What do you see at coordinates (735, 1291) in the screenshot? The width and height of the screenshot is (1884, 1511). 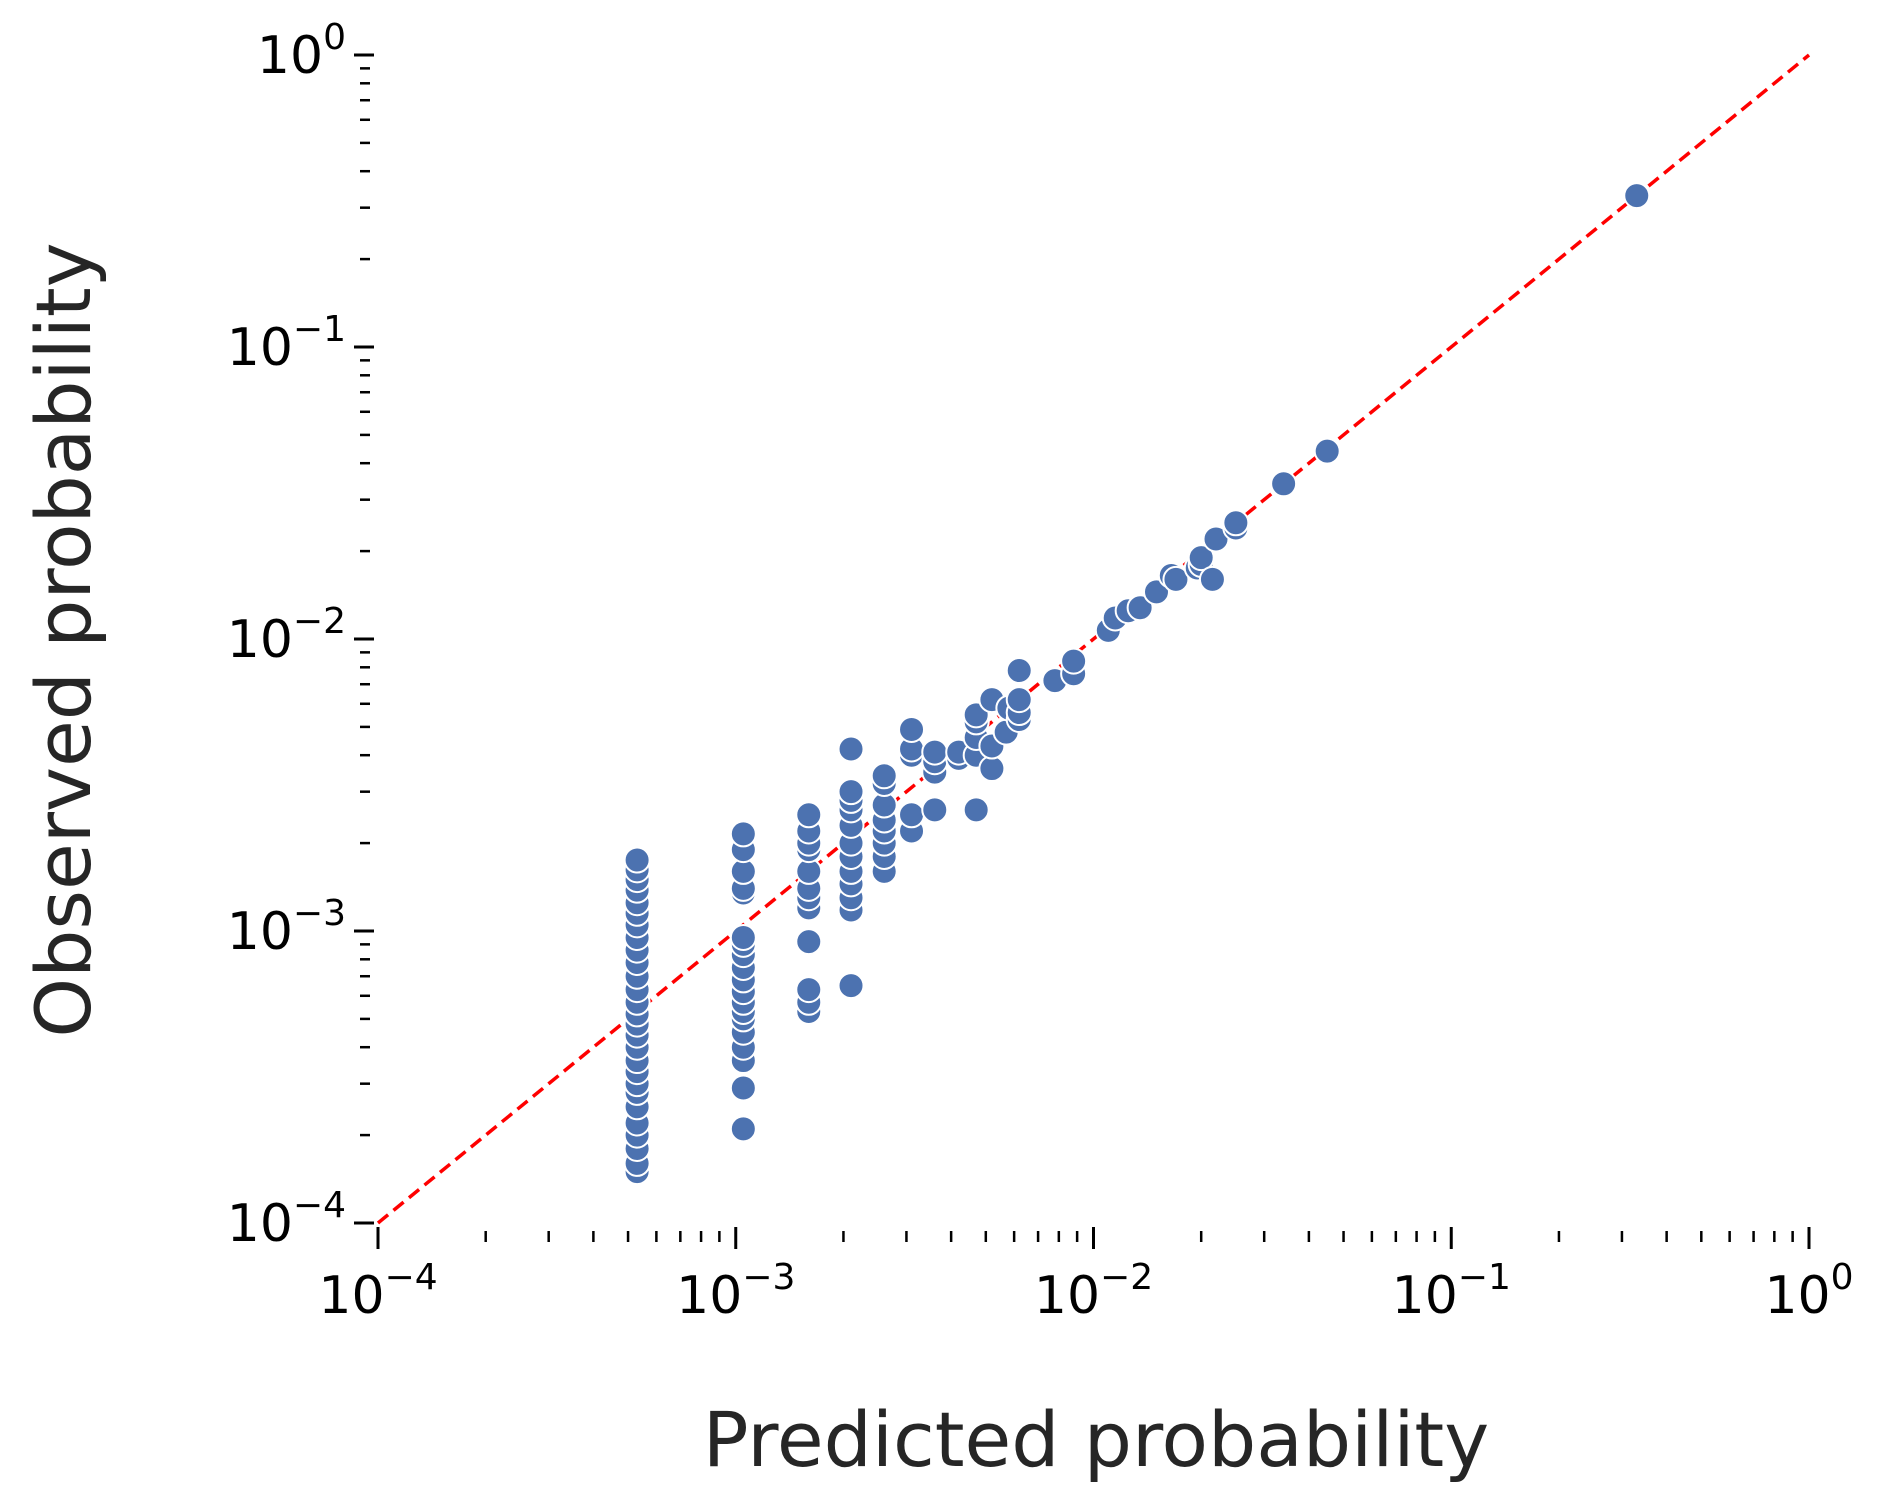 I see `x-tick-label: 10⁻³` at bounding box center [735, 1291].